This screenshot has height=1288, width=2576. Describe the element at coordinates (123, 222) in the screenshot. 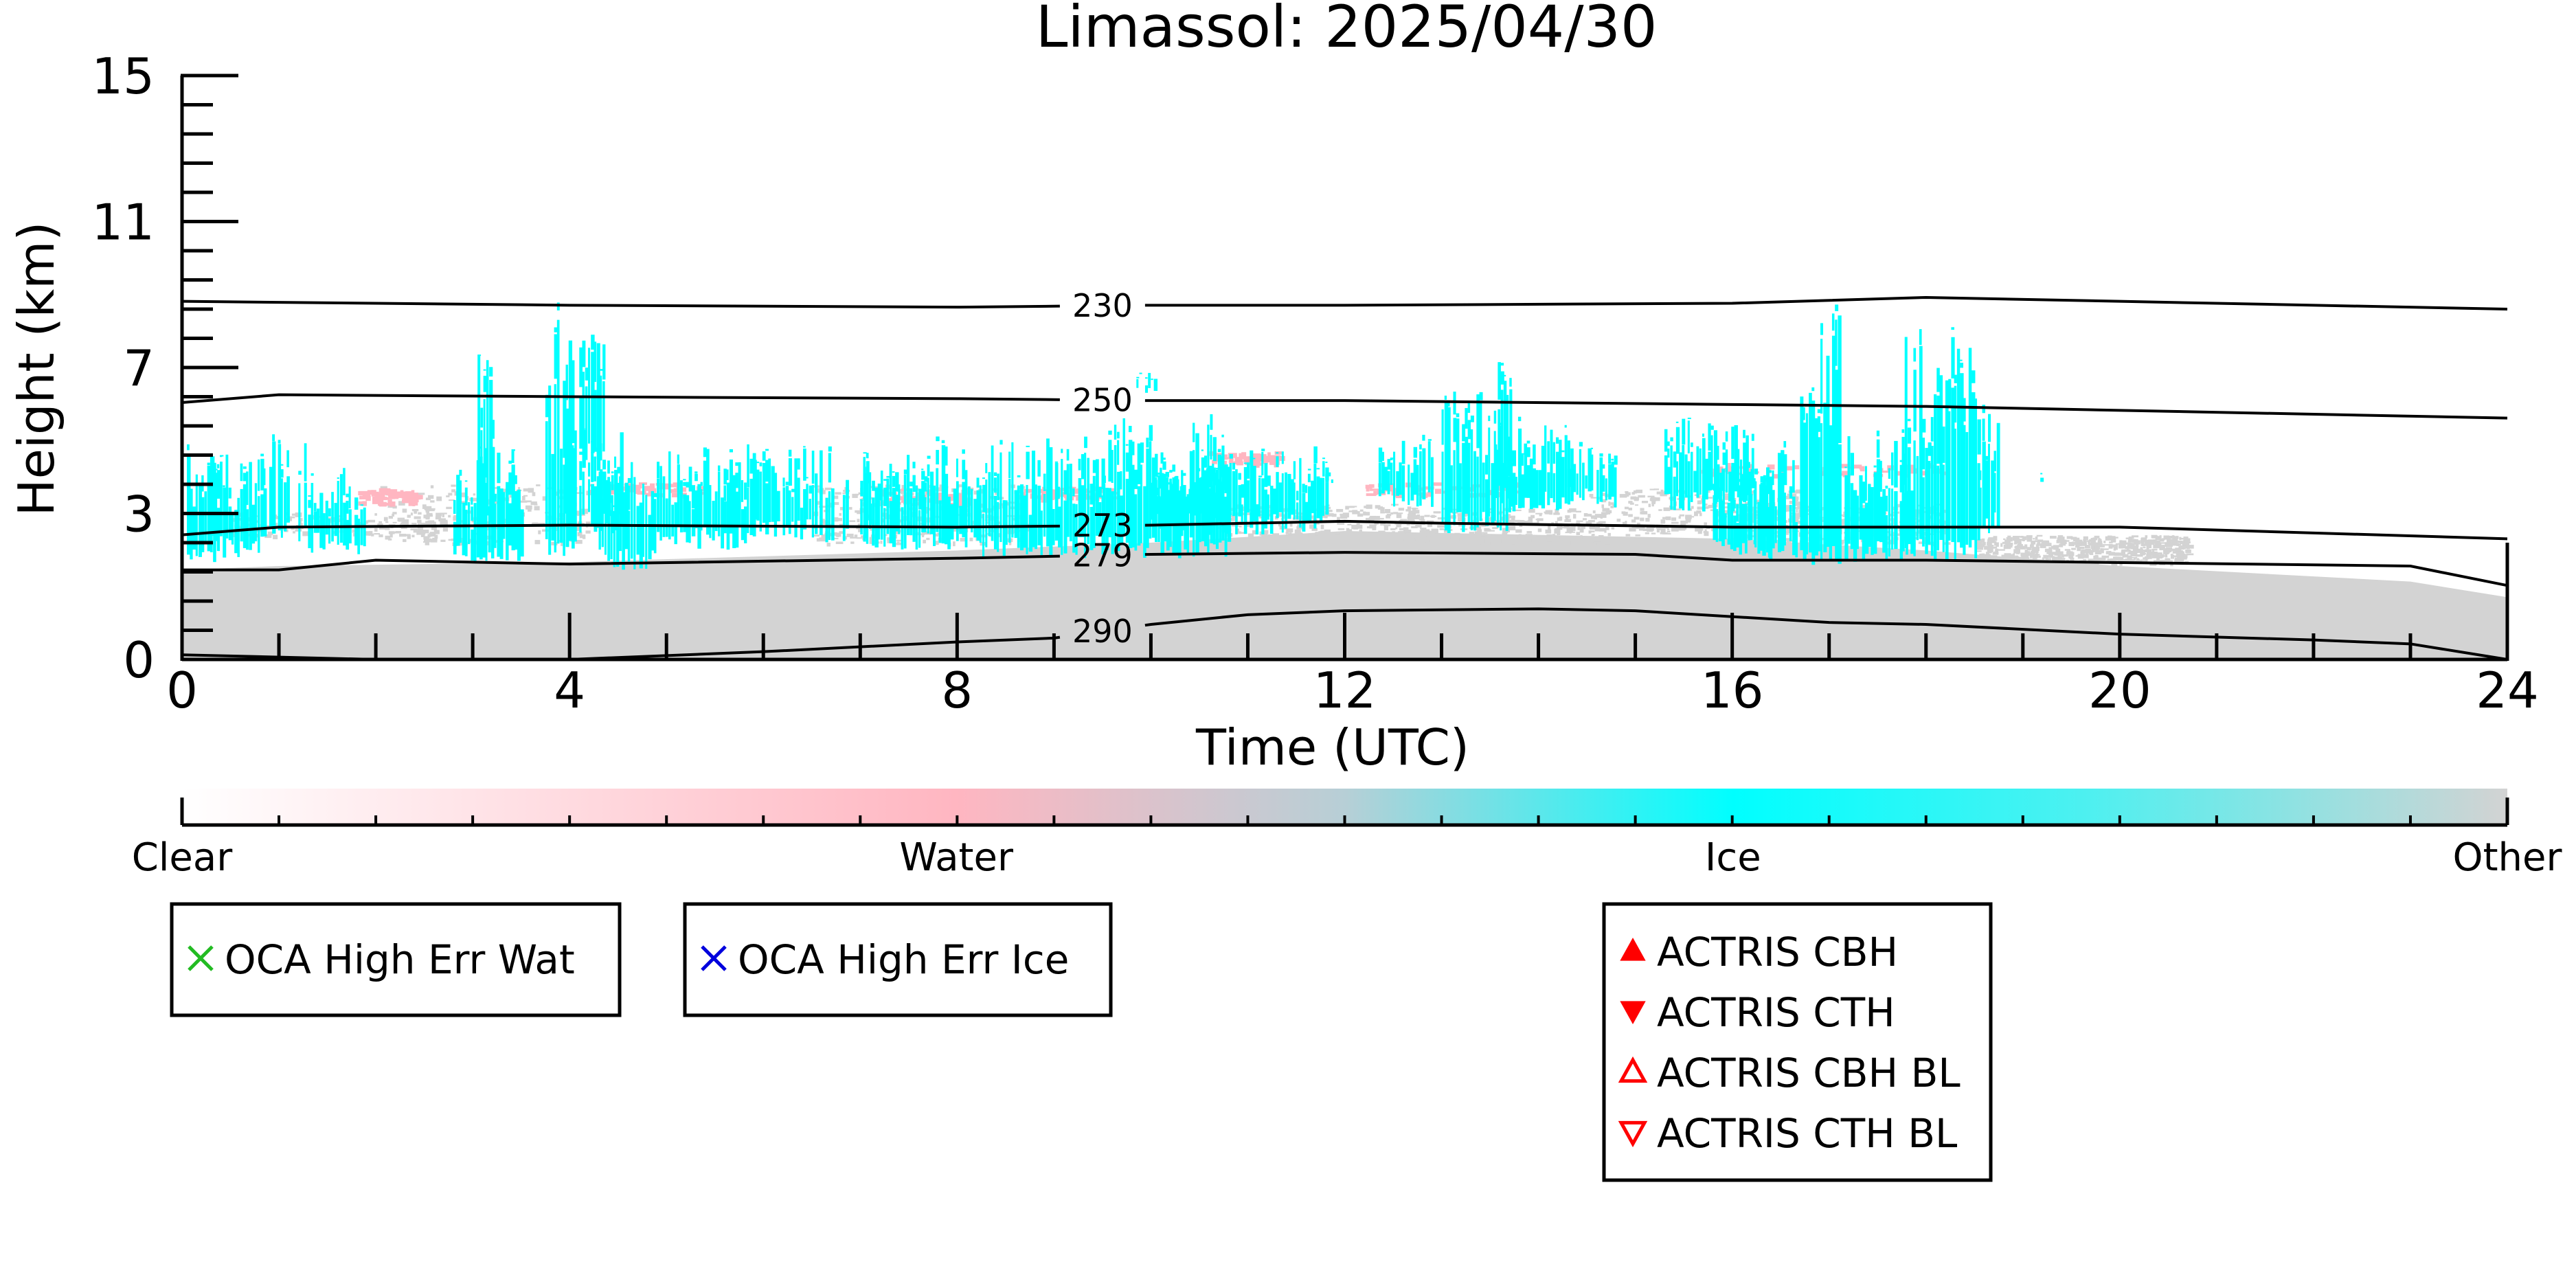

I see `y-tick-label: 11` at that location.